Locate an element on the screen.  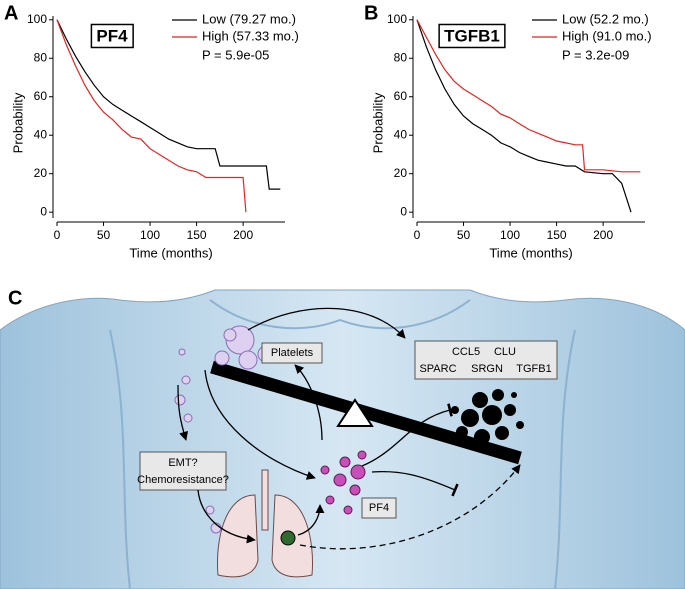
panel-label: A is located at coordinates (11, 13).